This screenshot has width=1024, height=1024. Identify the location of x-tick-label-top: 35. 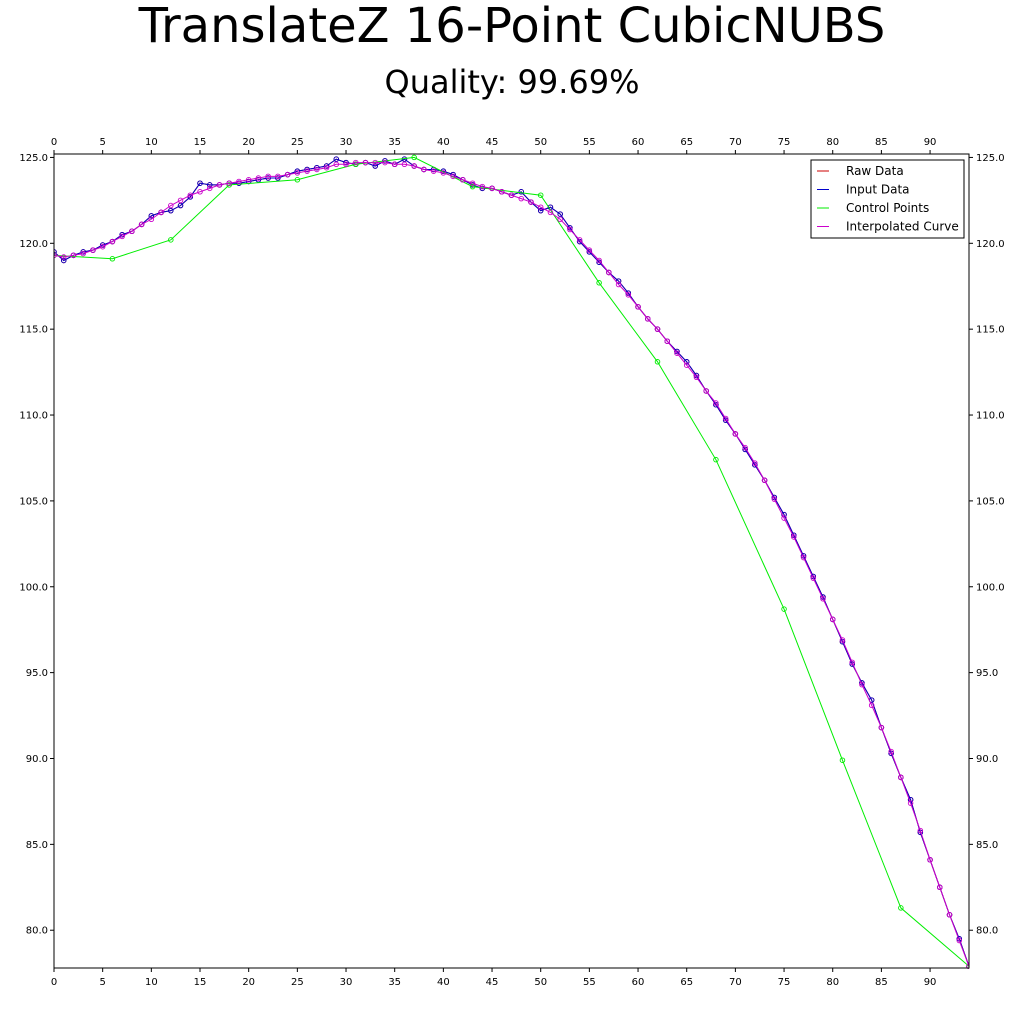
(394, 142).